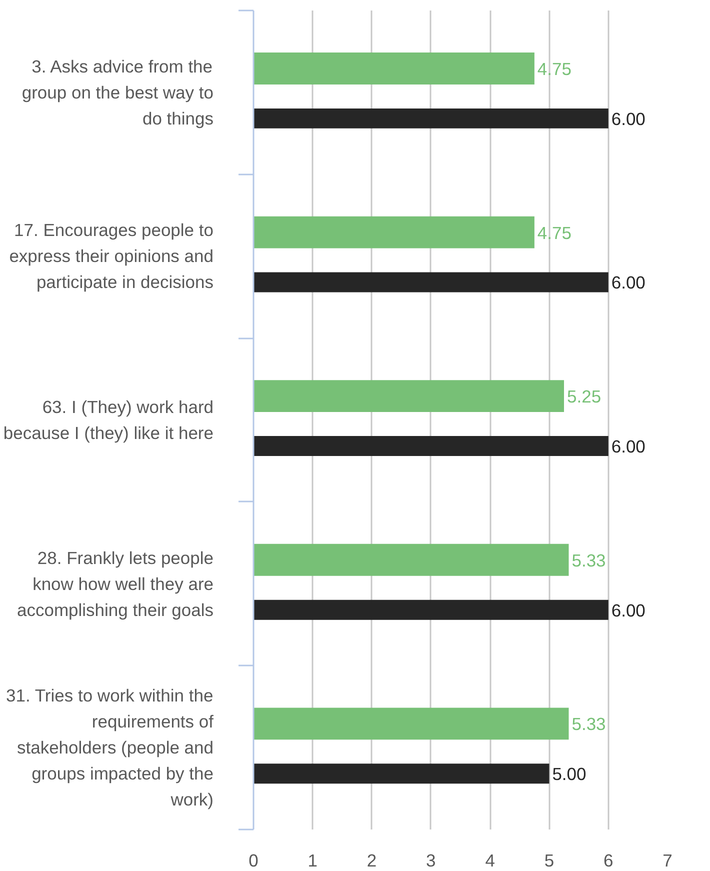 This screenshot has width=710, height=871. I want to click on x-tick-label: 6, so click(608, 860).